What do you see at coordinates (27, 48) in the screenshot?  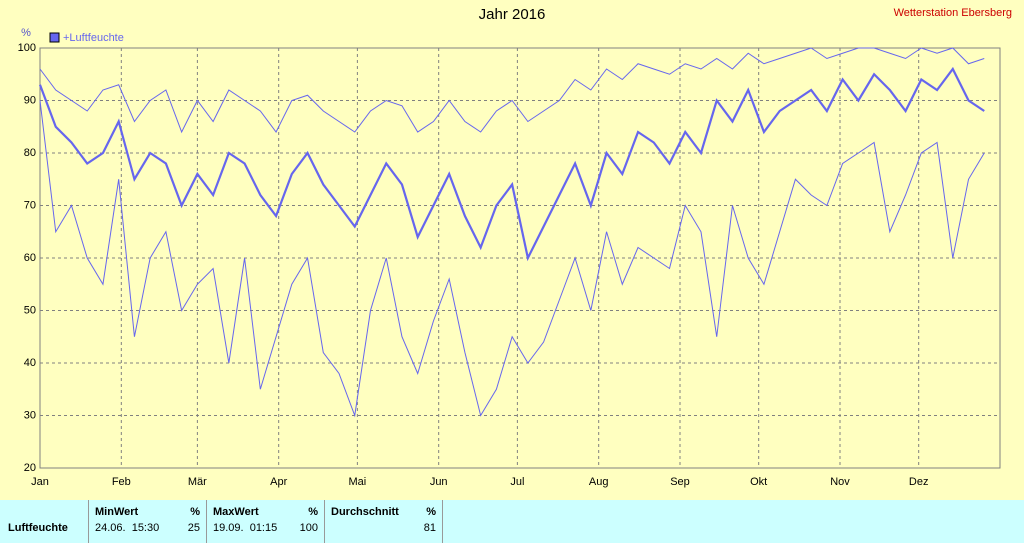 I see `y-tick-label: 100` at bounding box center [27, 48].